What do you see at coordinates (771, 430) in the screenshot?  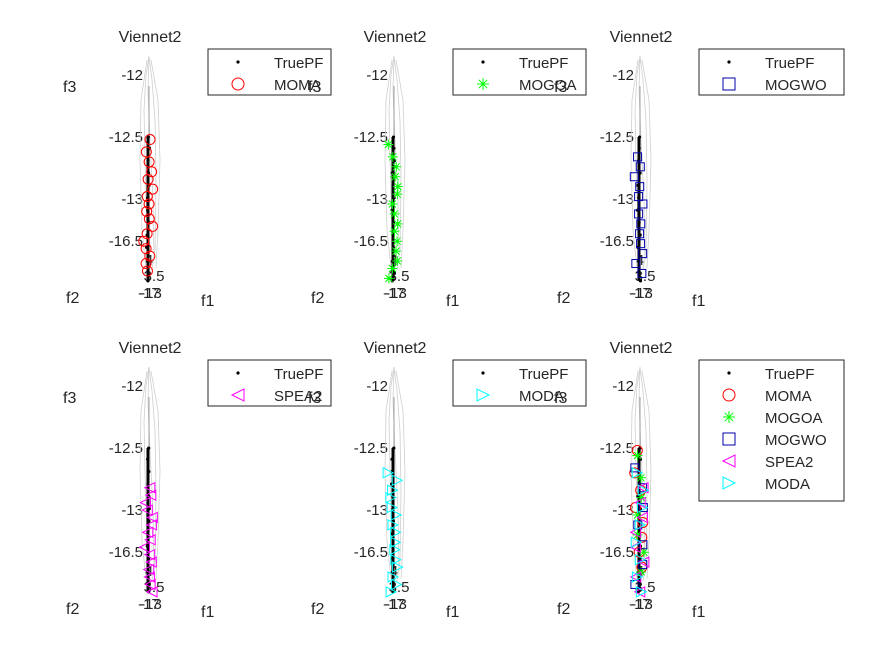 I see `legend: TruePF MOMA MOGOA MOGWO SPEA2 MODA` at bounding box center [771, 430].